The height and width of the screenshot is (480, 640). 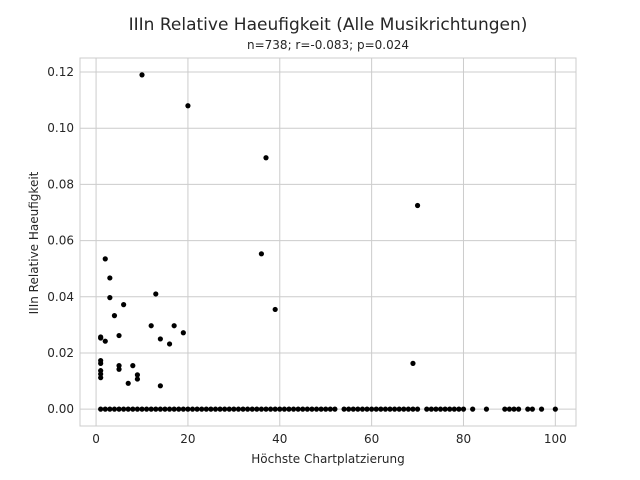 What do you see at coordinates (96, 439) in the screenshot?
I see `x-tick-label: 0` at bounding box center [96, 439].